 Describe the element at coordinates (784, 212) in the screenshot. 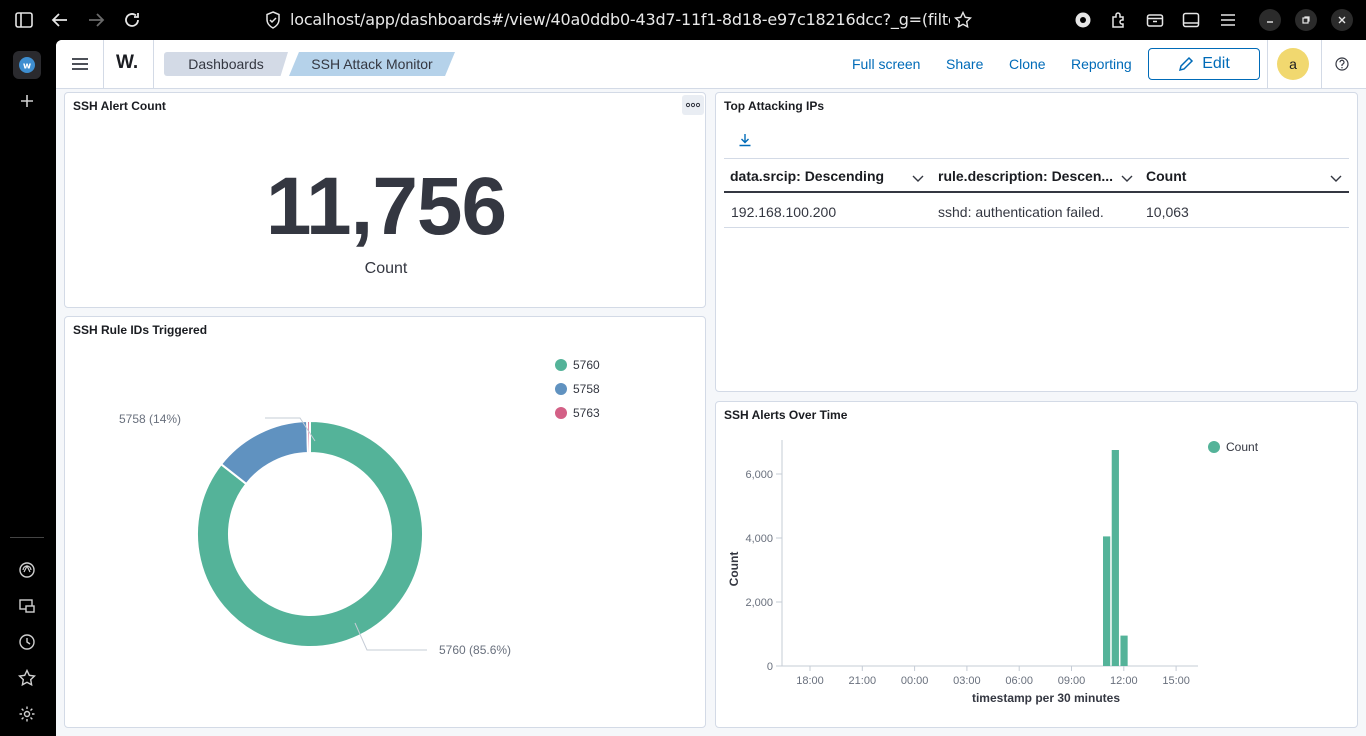

I see `cell-srcip: 192.168.100.200` at that location.